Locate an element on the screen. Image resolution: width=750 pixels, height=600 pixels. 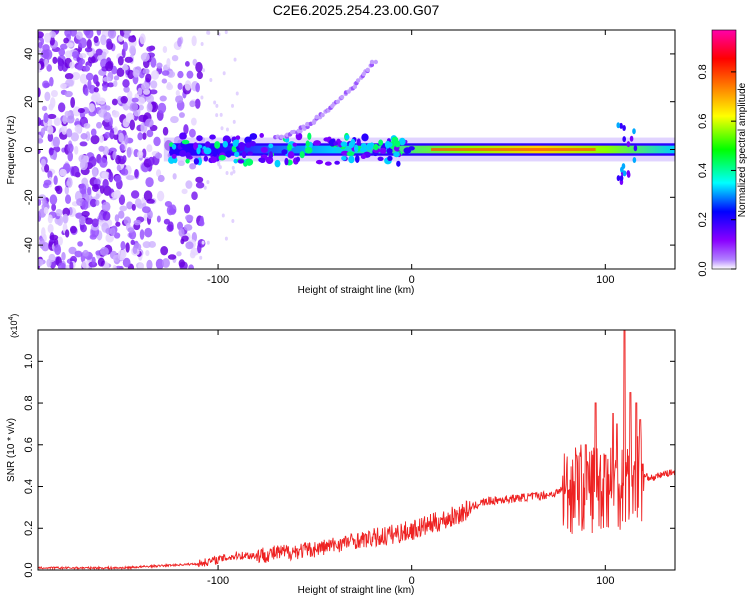
heatmap-y-tick-label: -40 is located at coordinates (29, 245).